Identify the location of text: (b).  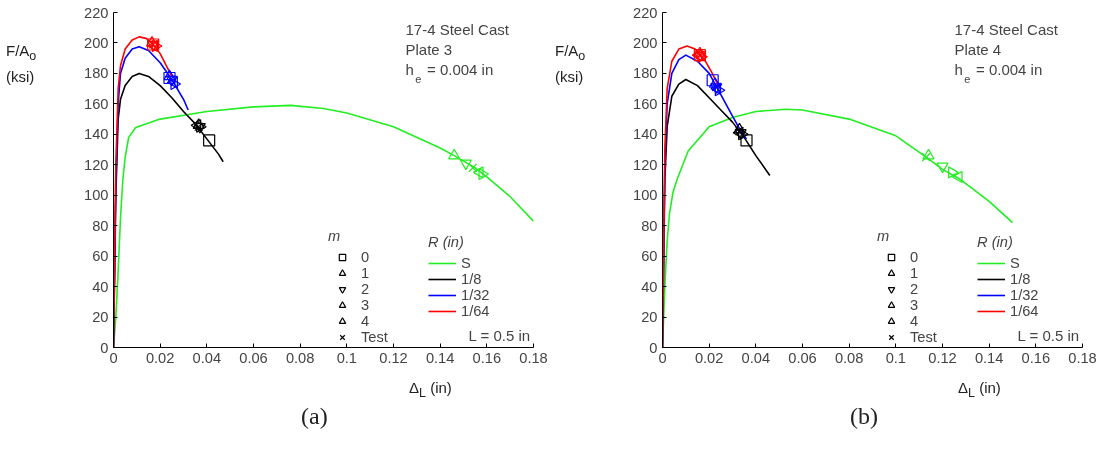
(864, 416).